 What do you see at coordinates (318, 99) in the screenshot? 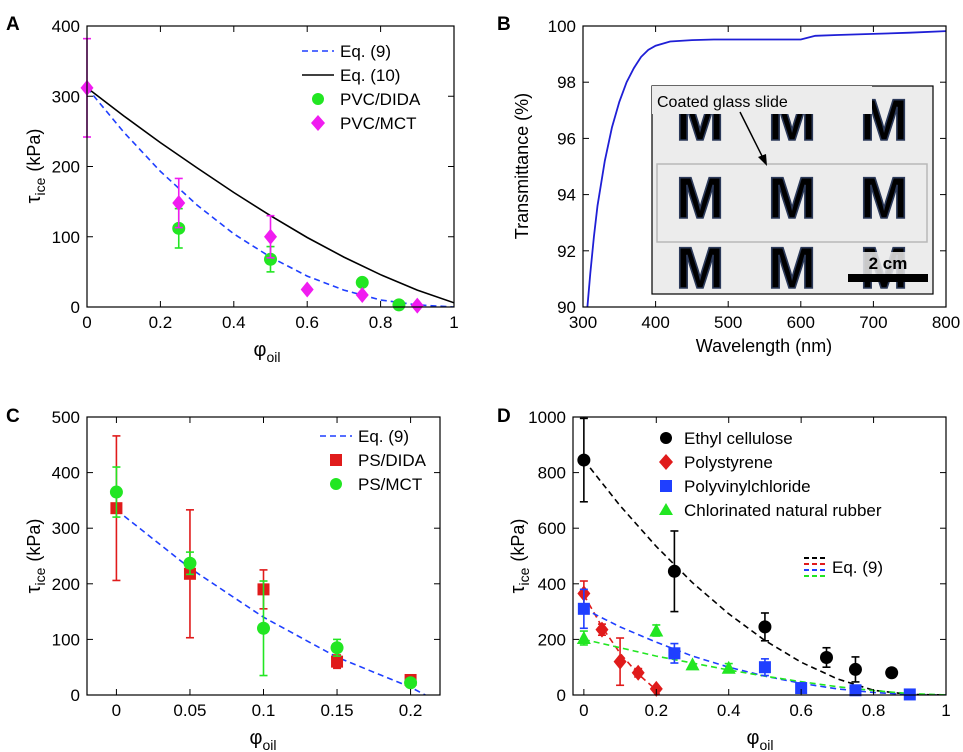
I see `legend-marker-pvc-dida` at bounding box center [318, 99].